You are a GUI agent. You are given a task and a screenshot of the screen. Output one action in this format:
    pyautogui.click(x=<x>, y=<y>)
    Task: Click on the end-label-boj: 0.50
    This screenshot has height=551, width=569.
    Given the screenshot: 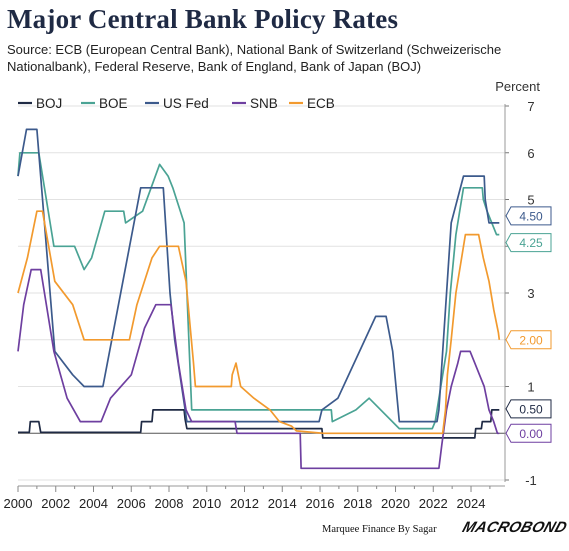 What is the action you would take?
    pyautogui.click(x=528, y=409)
    